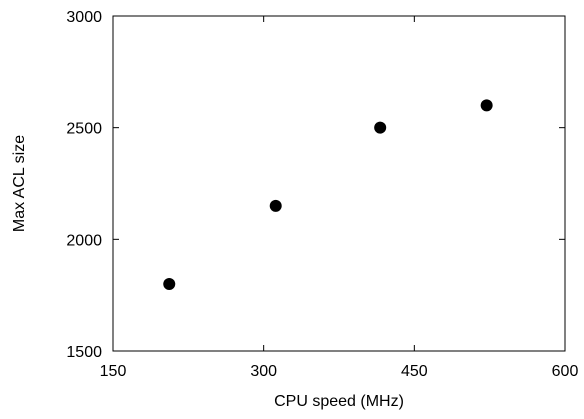 This screenshot has width=584, height=419. Describe the element at coordinates (84, 240) in the screenshot. I see `y-tick-label: 2000` at that location.